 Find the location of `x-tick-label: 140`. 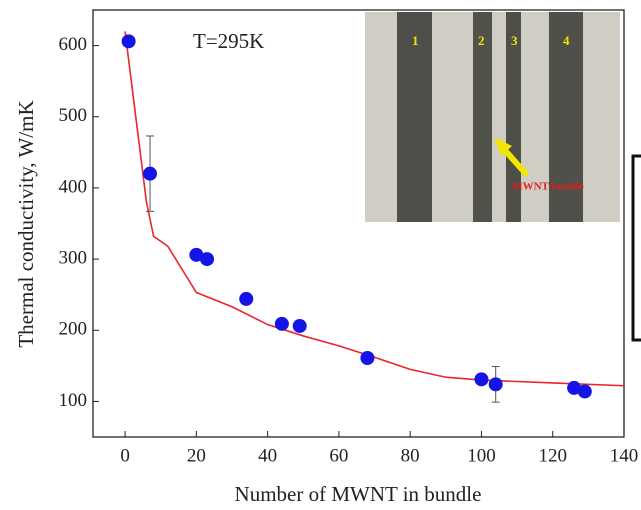

x-tick-label: 140 is located at coordinates (624, 455).